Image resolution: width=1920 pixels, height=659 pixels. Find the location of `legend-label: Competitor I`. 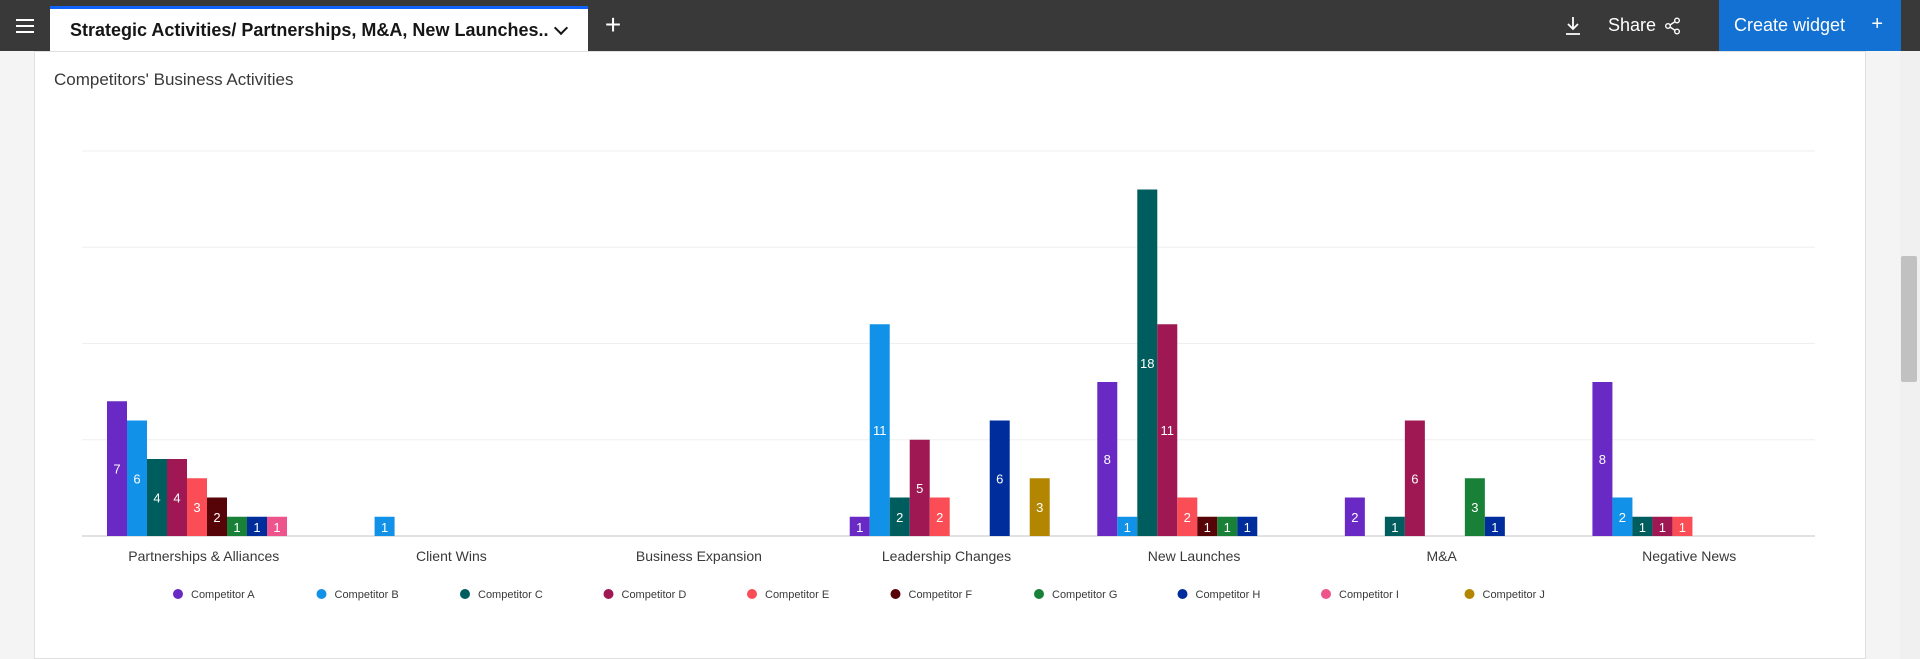

legend-label: Competitor I is located at coordinates (1369, 595).